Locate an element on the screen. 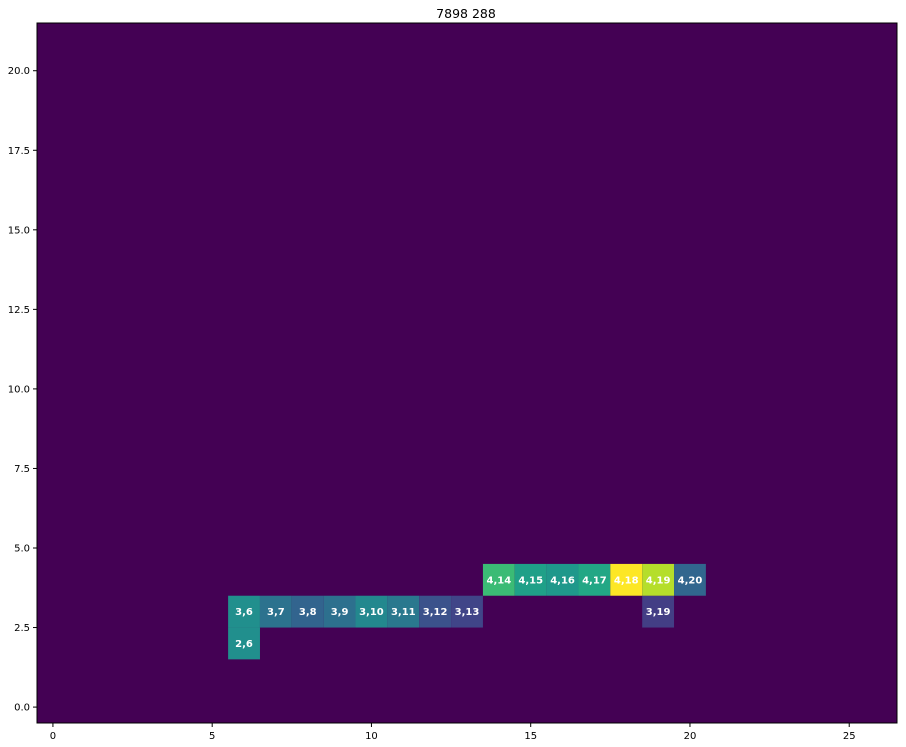 Image resolution: width=906 pixels, height=747 pixels. cell-label: 3,10 is located at coordinates (371, 612).